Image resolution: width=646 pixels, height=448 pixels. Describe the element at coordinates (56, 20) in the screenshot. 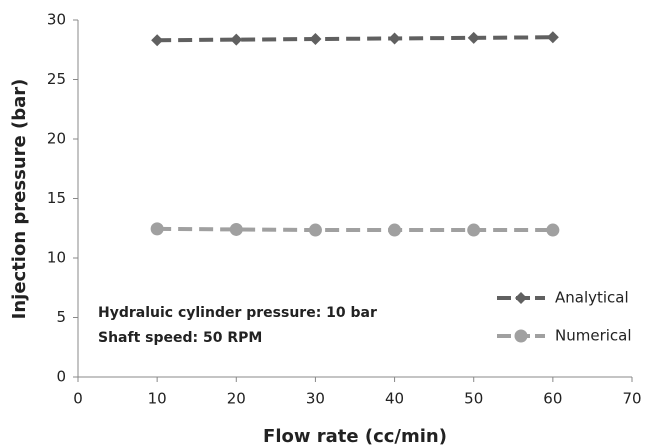

I see `y-tick-label: 30` at that location.